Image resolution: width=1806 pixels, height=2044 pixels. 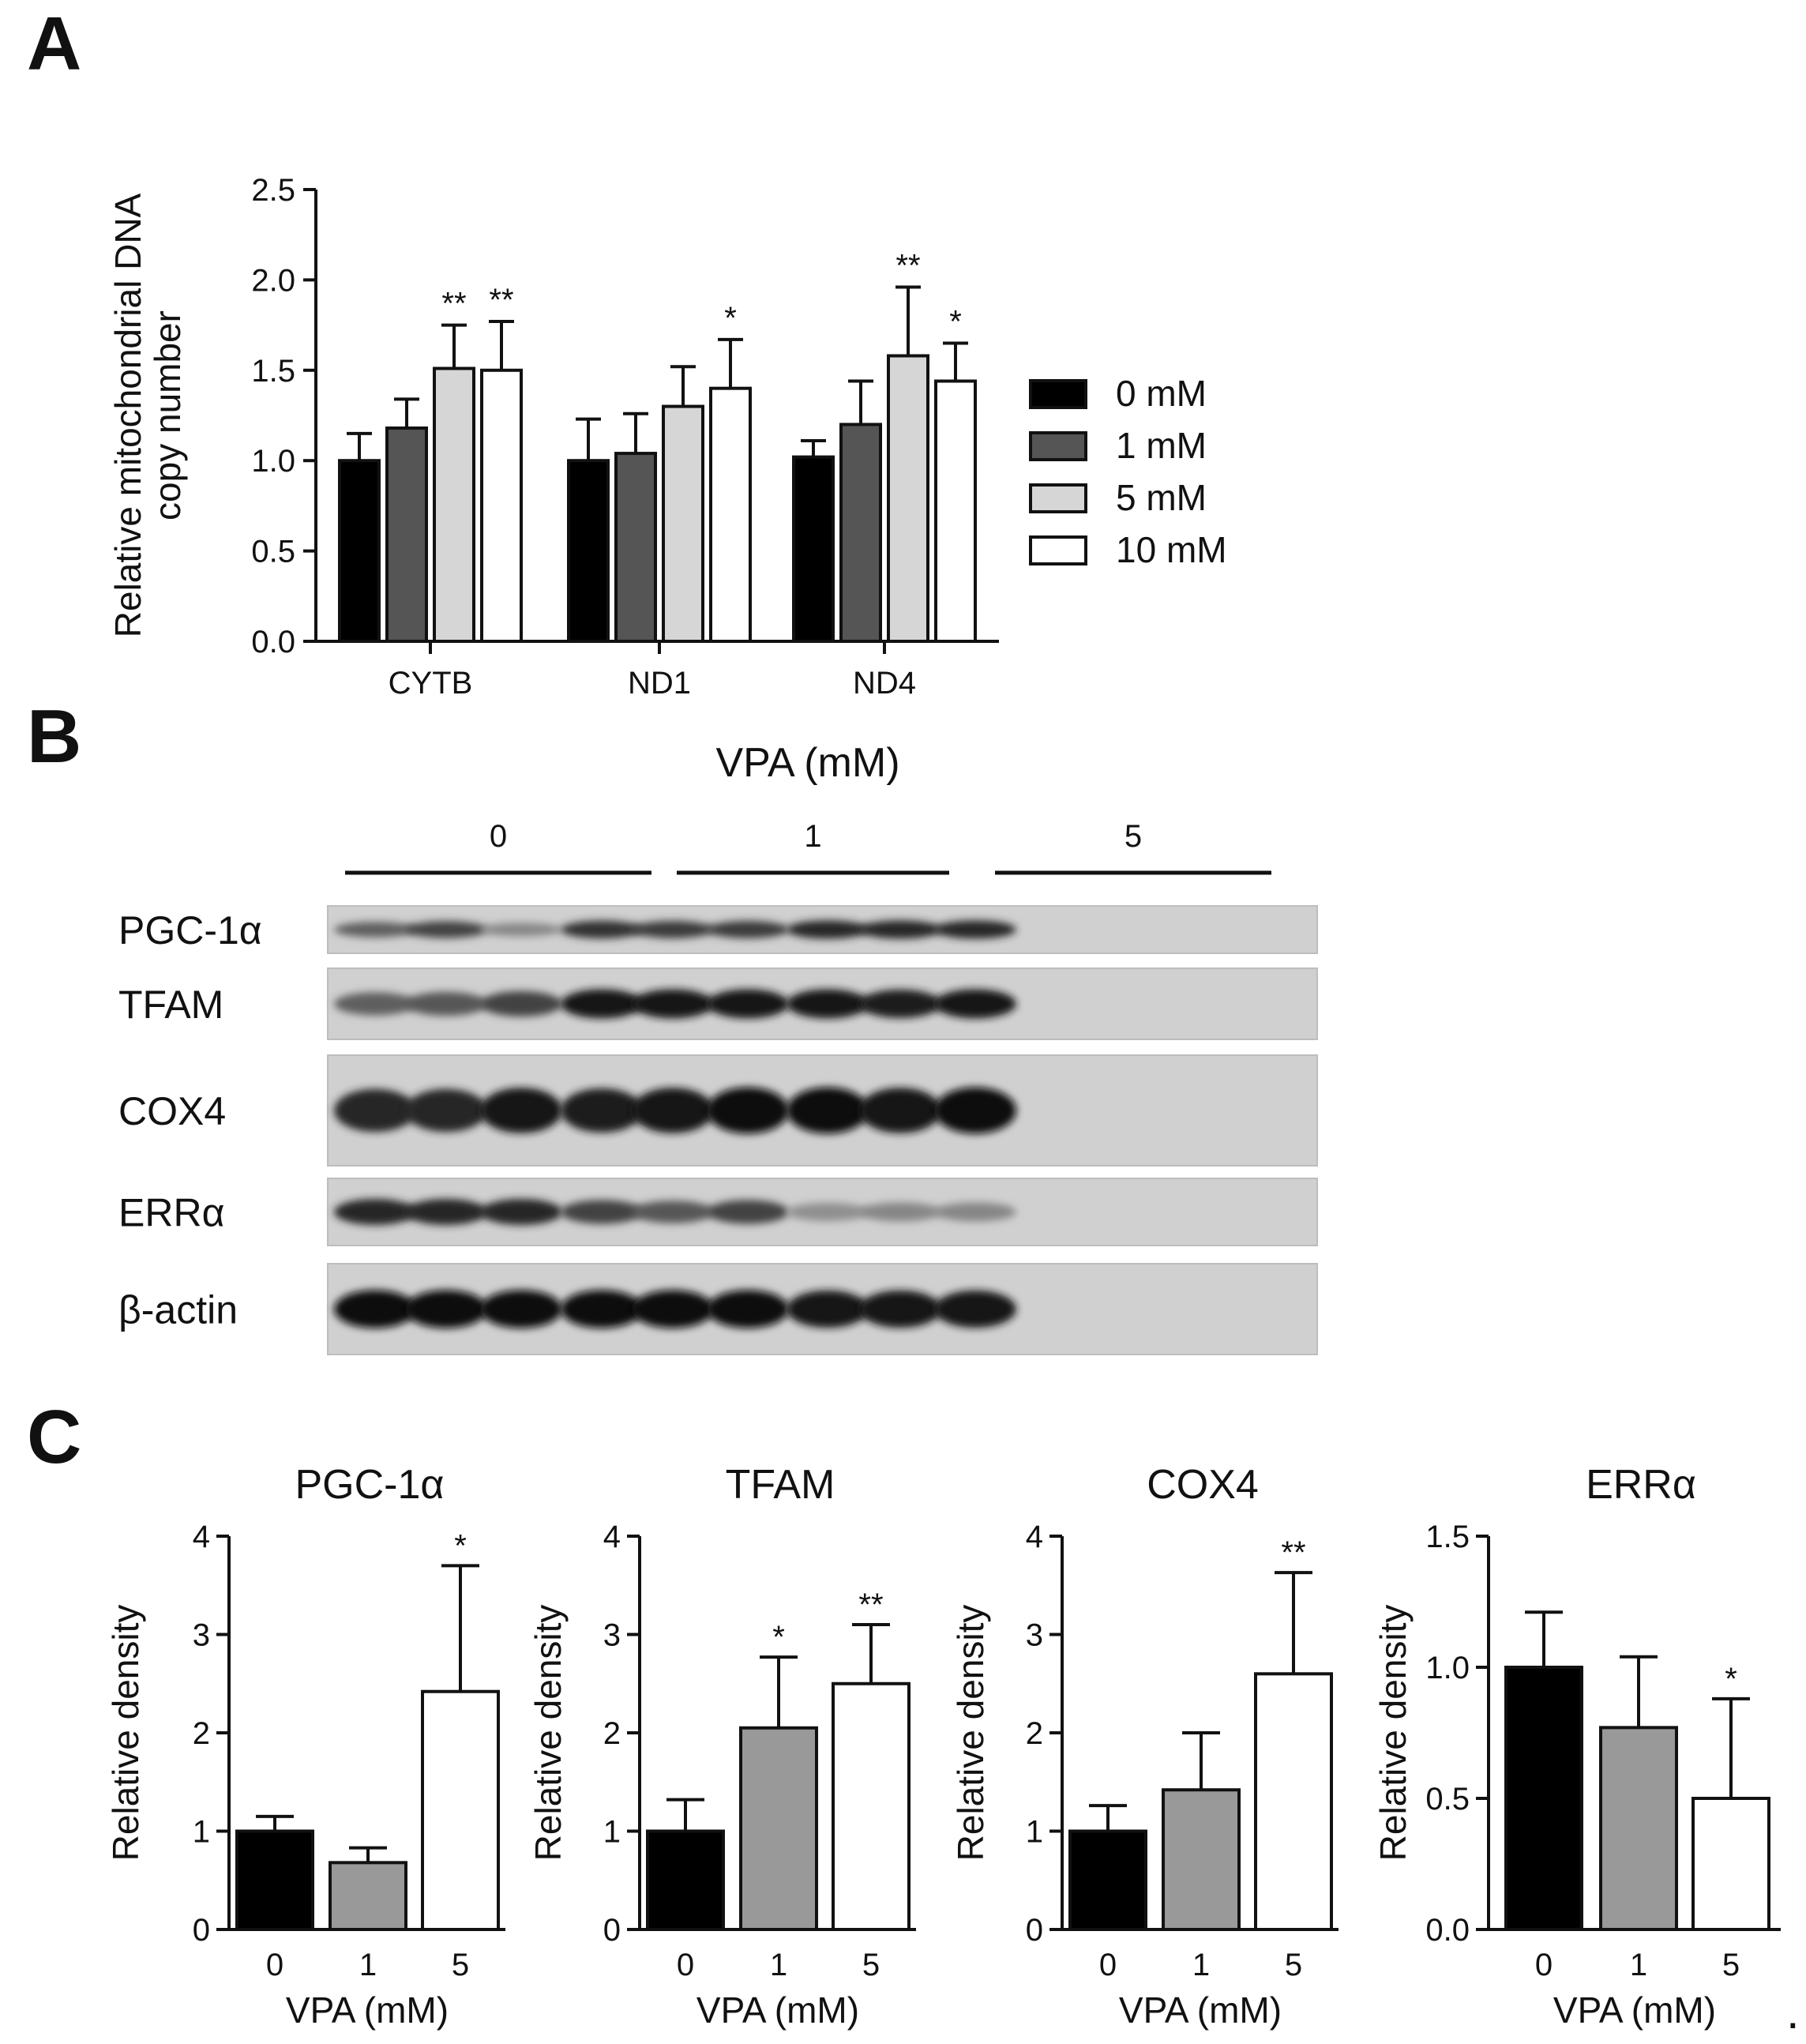 I want to click on y-tick-label: 0.5, so click(x=273, y=552).